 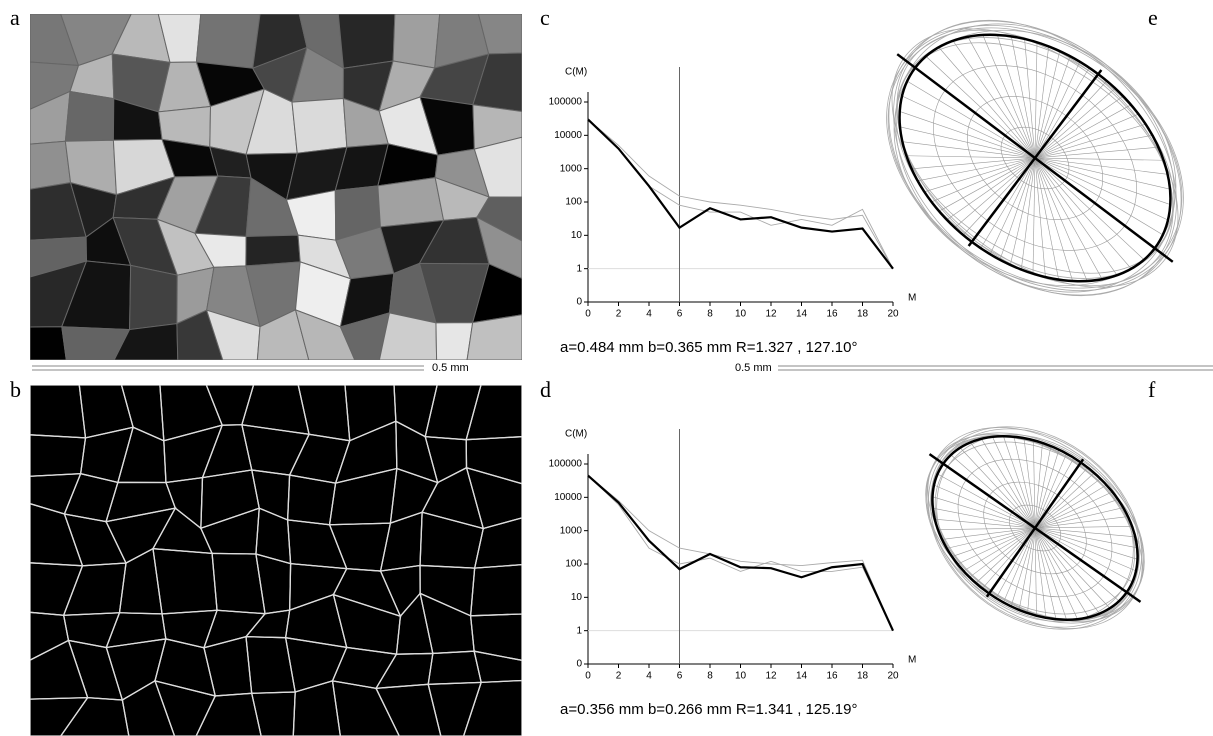 What do you see at coordinates (576, 72) in the screenshot?
I see `y-axis-label: C(M)` at bounding box center [576, 72].